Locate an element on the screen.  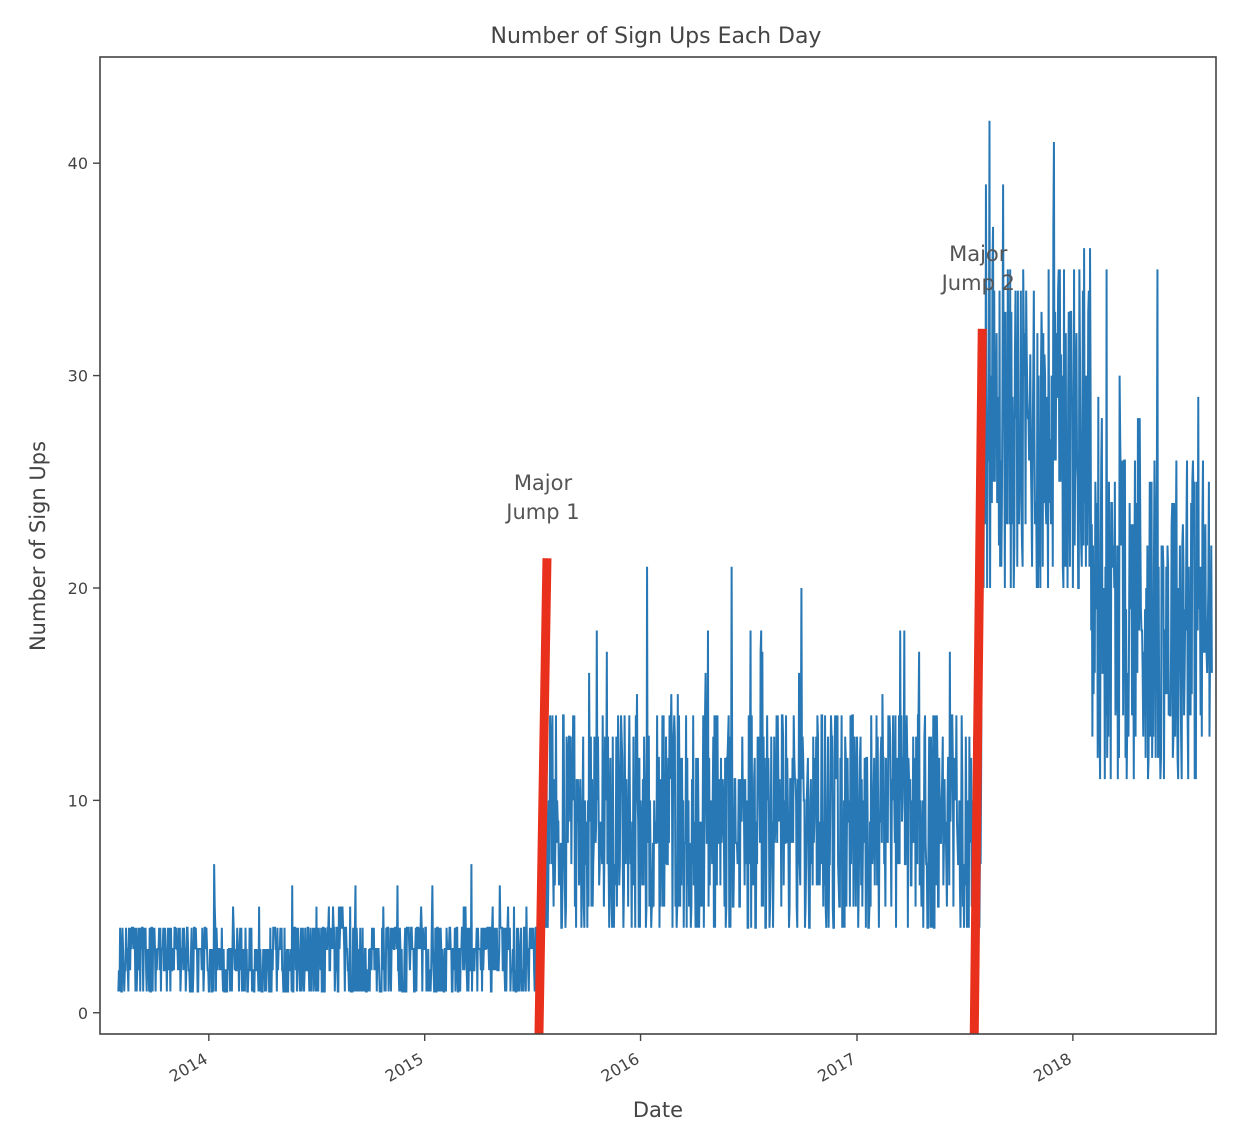
y-tick-label: 10 is located at coordinates (78, 800).